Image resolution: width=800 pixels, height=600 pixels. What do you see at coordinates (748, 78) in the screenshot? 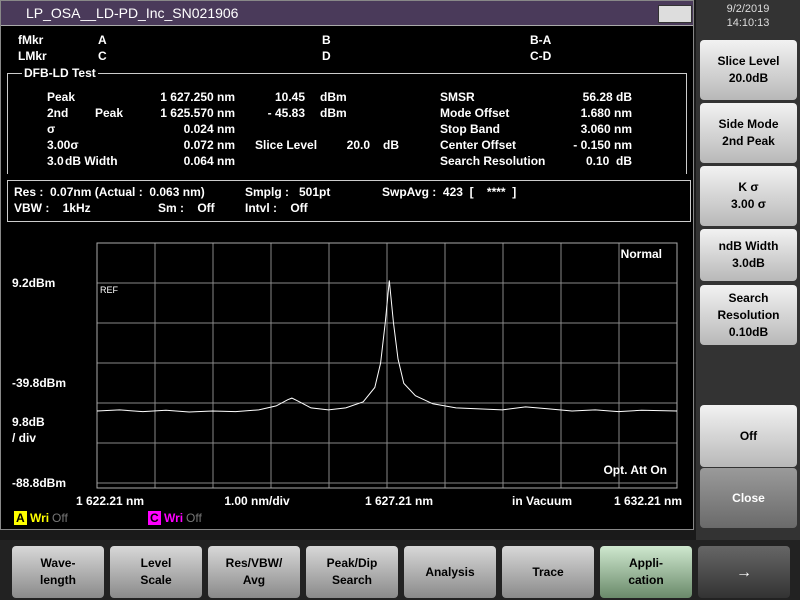
I see `button-label: 20.0dB` at bounding box center [748, 78].